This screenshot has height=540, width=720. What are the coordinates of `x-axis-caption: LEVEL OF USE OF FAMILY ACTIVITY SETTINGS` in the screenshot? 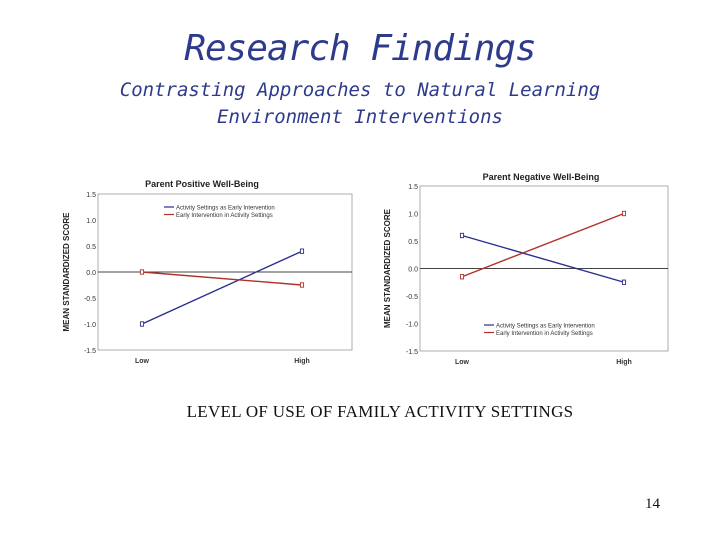 It's located at (380, 411).